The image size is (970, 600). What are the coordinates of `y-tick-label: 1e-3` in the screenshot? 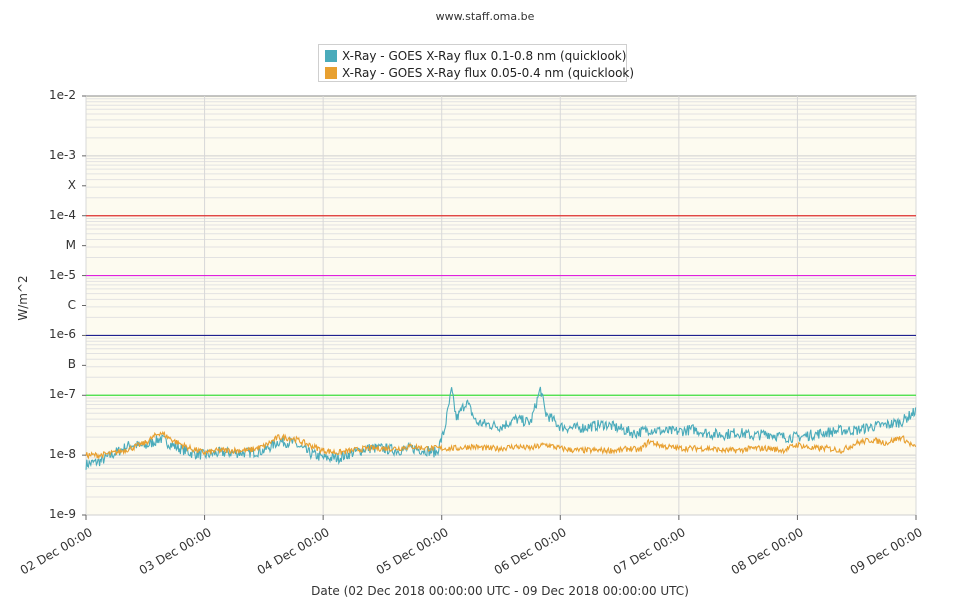 It's located at (62, 154).